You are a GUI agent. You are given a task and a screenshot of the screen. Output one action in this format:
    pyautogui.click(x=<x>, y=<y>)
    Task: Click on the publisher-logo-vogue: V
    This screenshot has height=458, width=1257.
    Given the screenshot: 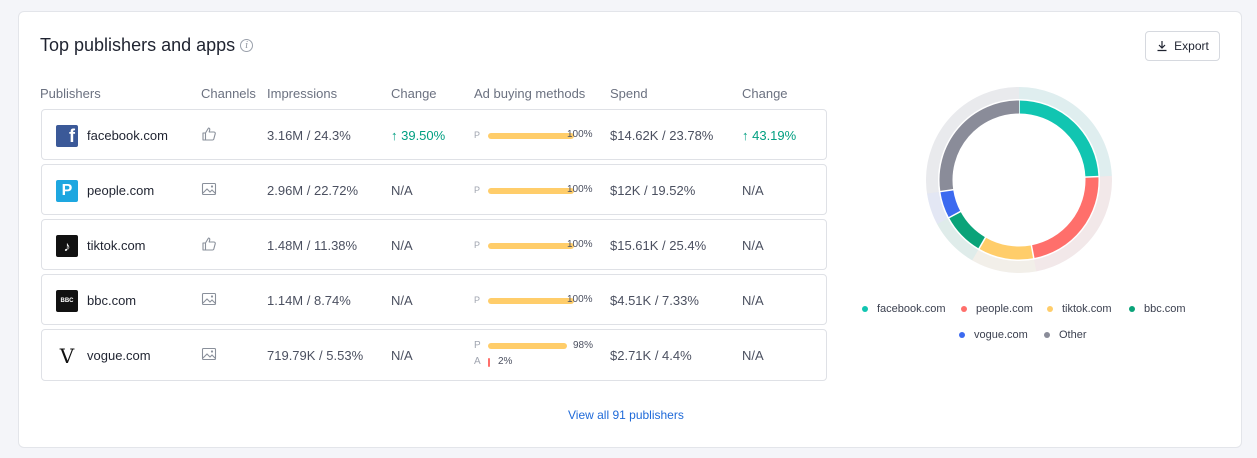 What is the action you would take?
    pyautogui.click(x=67, y=356)
    